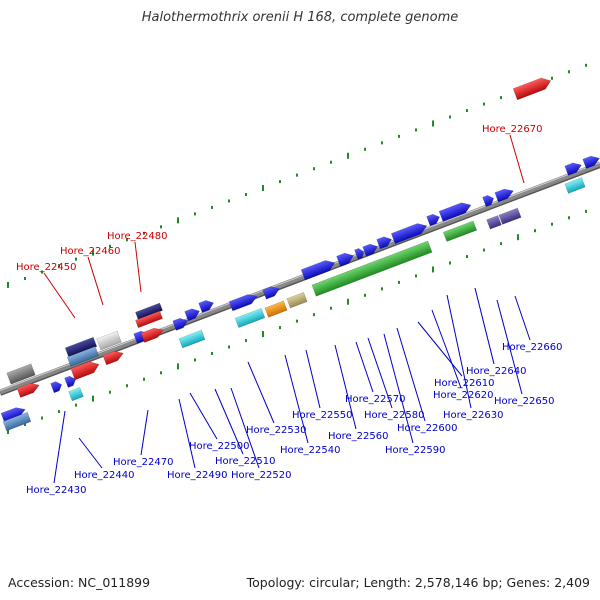  What do you see at coordinates (197, 475) in the screenshot?
I see `gene-label: Hore_22490` at bounding box center [197, 475].